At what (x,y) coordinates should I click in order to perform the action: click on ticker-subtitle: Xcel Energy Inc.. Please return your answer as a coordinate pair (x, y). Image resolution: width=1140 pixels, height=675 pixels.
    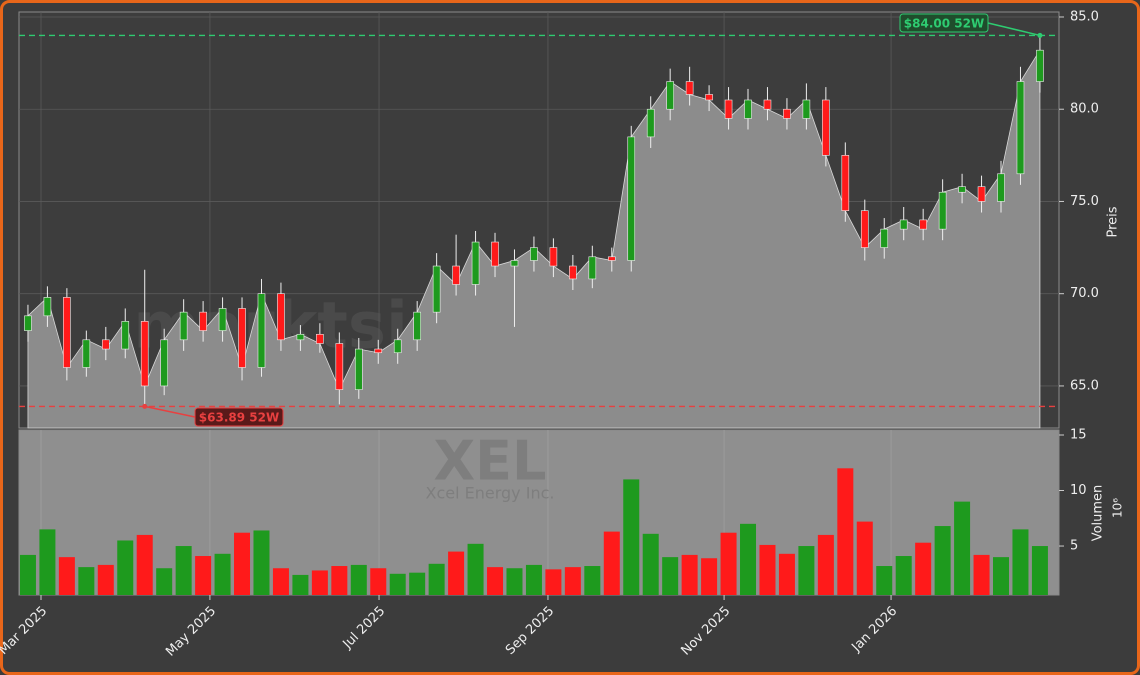
    Looking at the image, I should click on (490, 493).